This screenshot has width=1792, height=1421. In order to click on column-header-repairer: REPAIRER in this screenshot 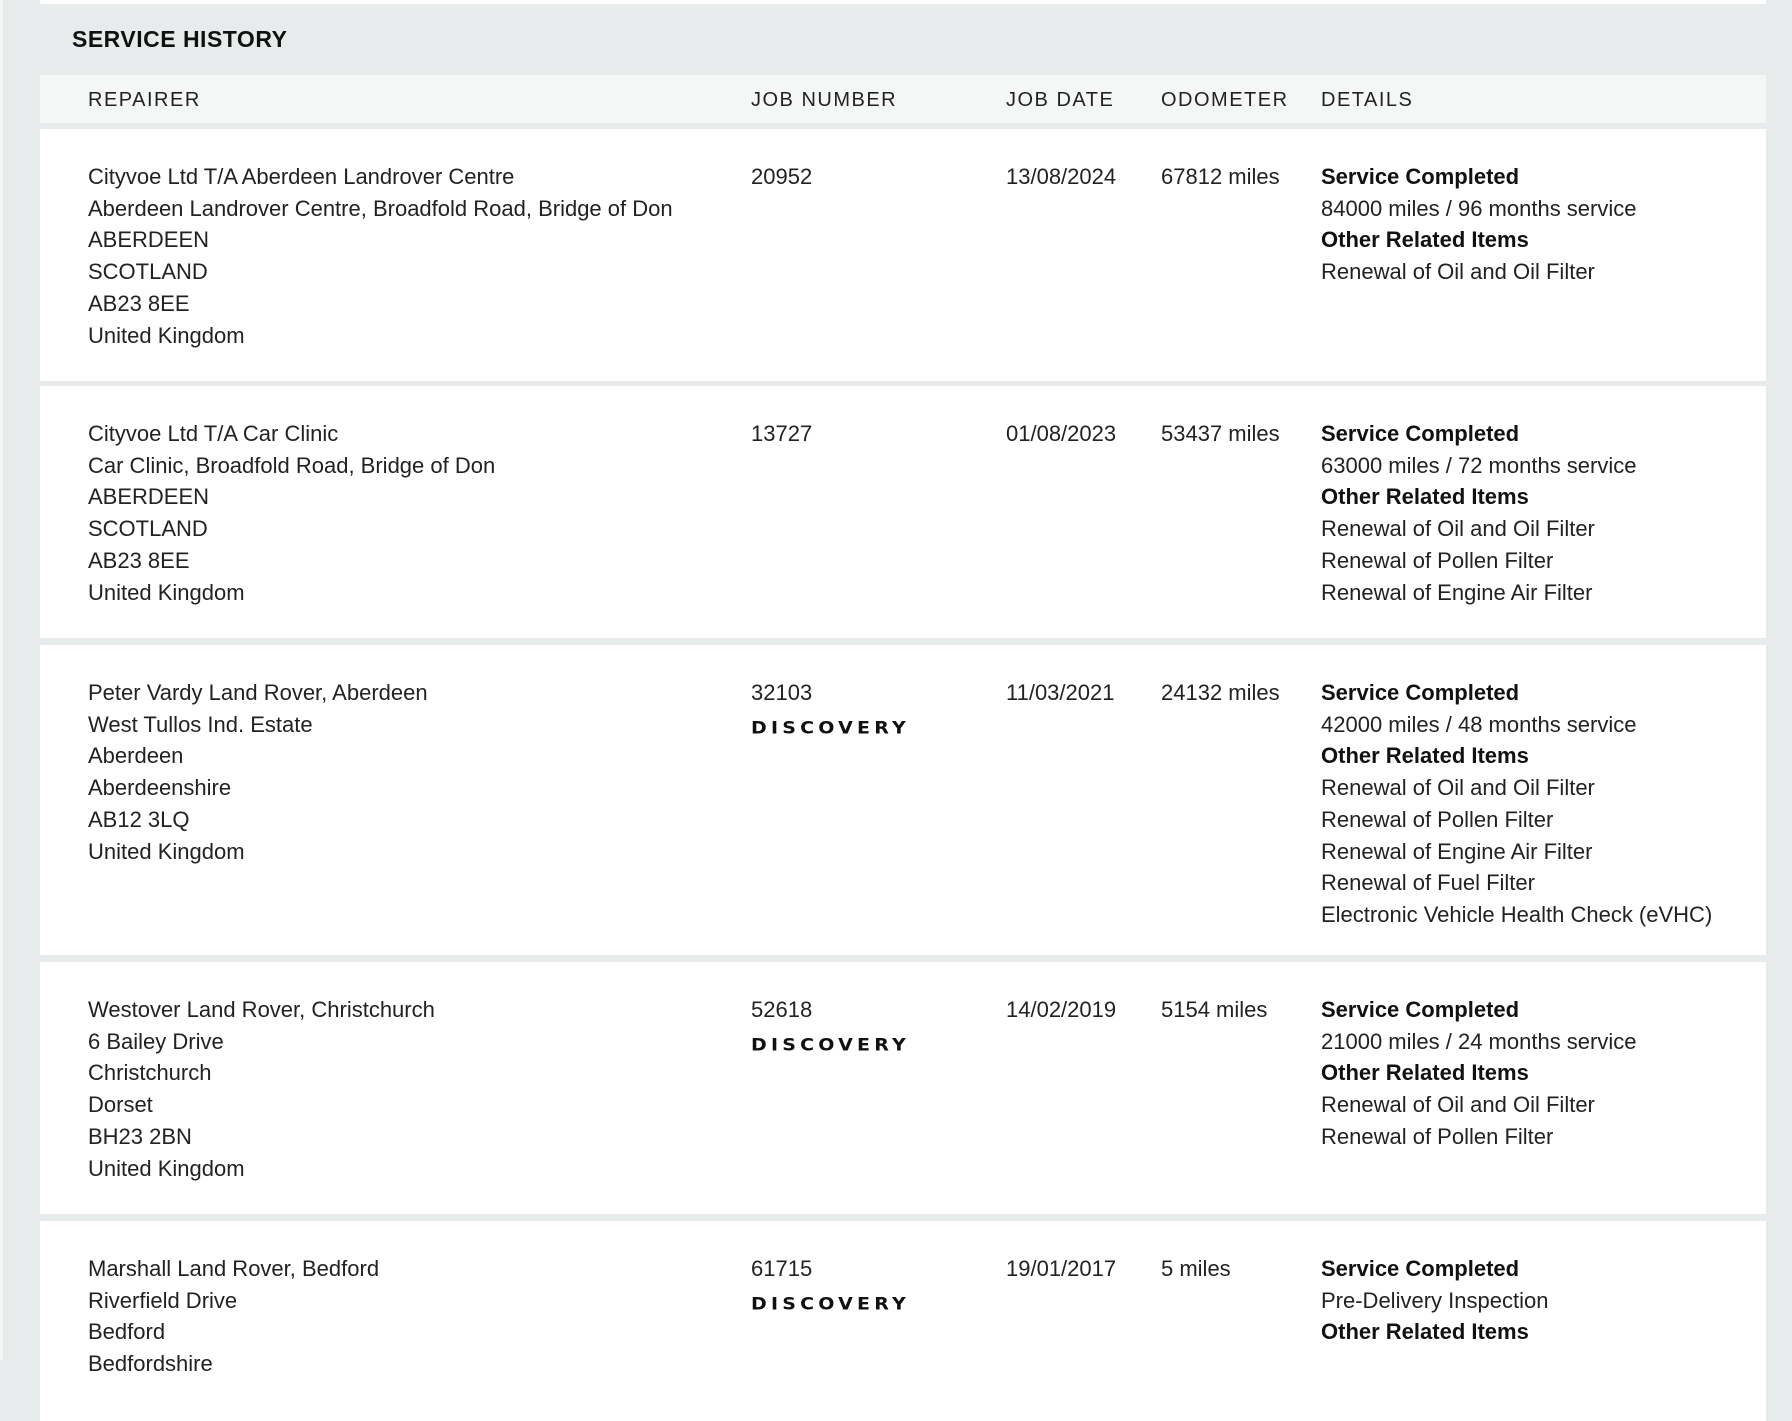, I will do `click(144, 100)`.